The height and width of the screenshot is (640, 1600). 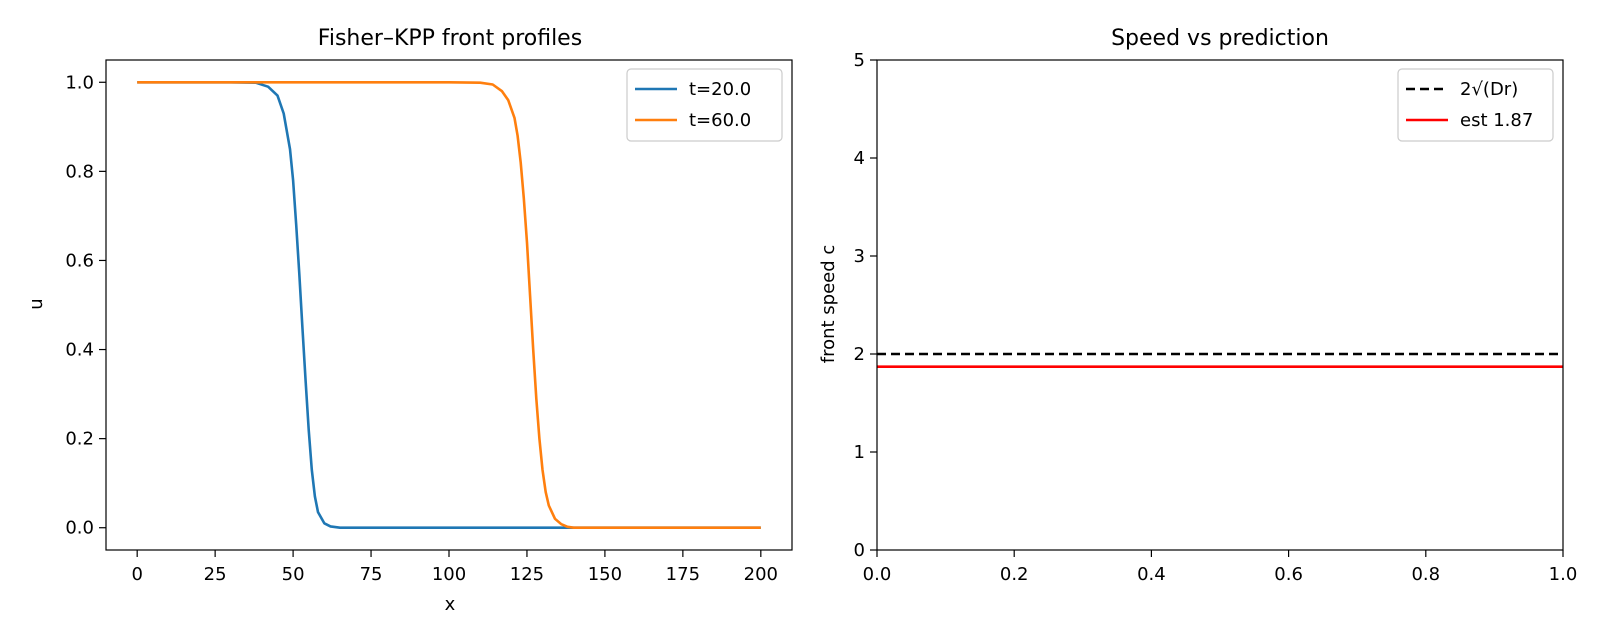 What do you see at coordinates (877, 574) in the screenshot?
I see `x-tick-label: 0.0` at bounding box center [877, 574].